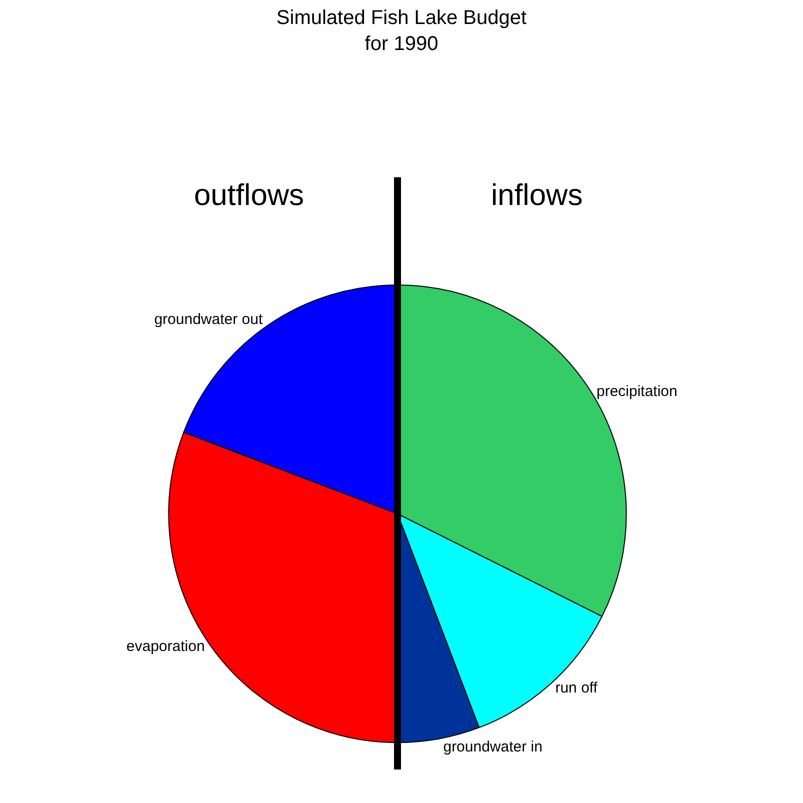 Image resolution: width=803 pixels, height=803 pixels. What do you see at coordinates (209, 319) in the screenshot?
I see `slice-label: groundwater out` at bounding box center [209, 319].